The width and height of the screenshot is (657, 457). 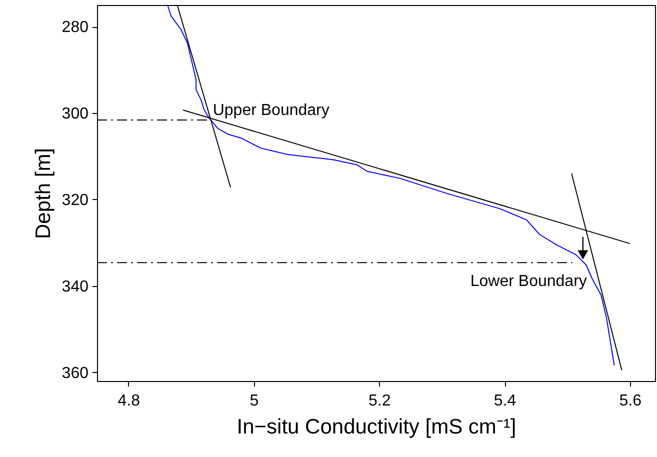 What do you see at coordinates (75, 287) in the screenshot?
I see `y-tick-label: 340` at bounding box center [75, 287].